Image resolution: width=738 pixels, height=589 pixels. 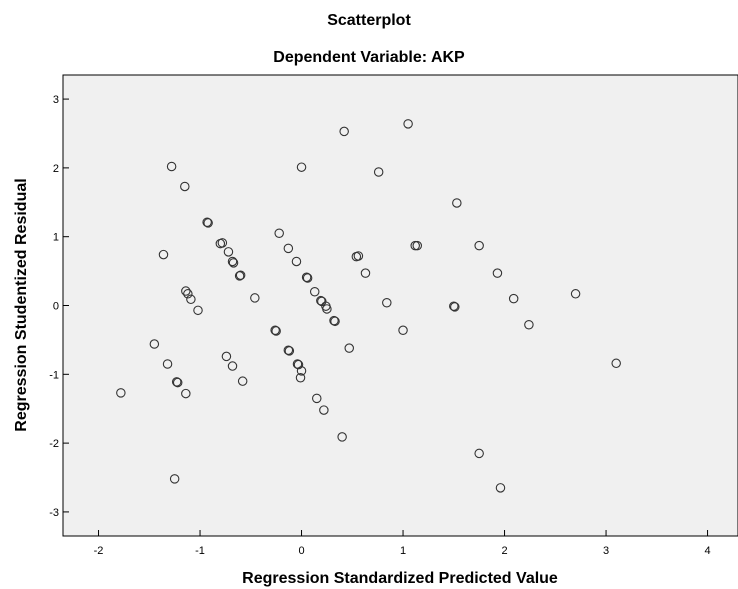 I want to click on y-tick-label: -3, so click(x=54, y=513).